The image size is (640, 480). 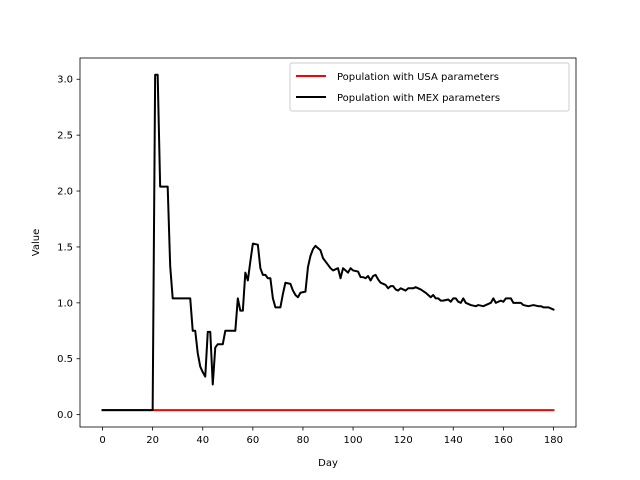 What do you see at coordinates (152, 440) in the screenshot?
I see `x-tick-label: 20` at bounding box center [152, 440].